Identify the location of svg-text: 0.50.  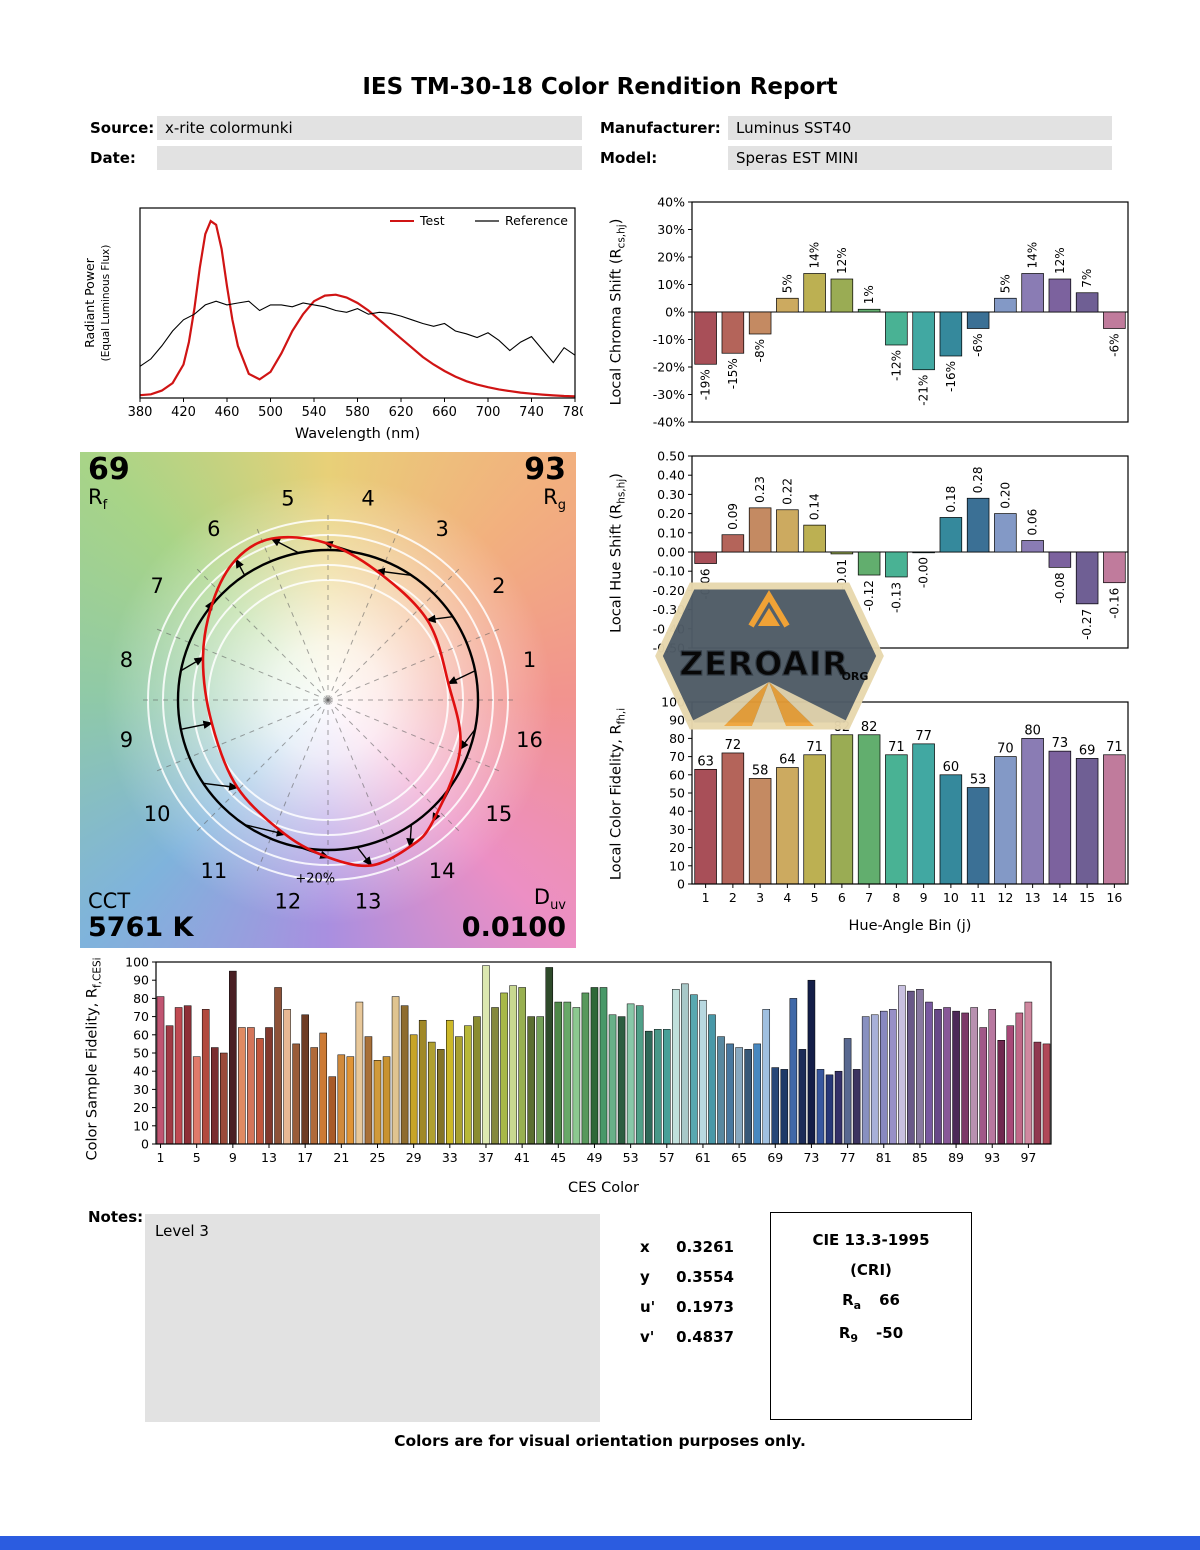
(671, 456).